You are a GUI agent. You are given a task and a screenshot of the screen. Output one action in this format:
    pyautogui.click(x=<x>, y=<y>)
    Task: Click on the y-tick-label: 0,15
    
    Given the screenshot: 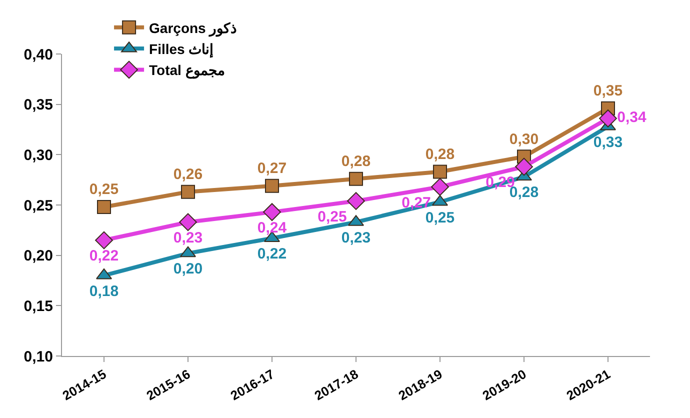 What is the action you would take?
    pyautogui.click(x=38, y=306)
    